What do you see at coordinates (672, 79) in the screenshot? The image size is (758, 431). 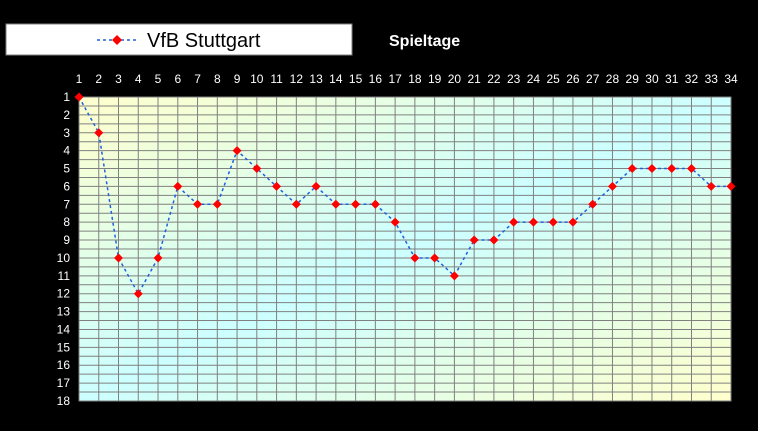 I see `x-tick-label: 31` at bounding box center [672, 79].